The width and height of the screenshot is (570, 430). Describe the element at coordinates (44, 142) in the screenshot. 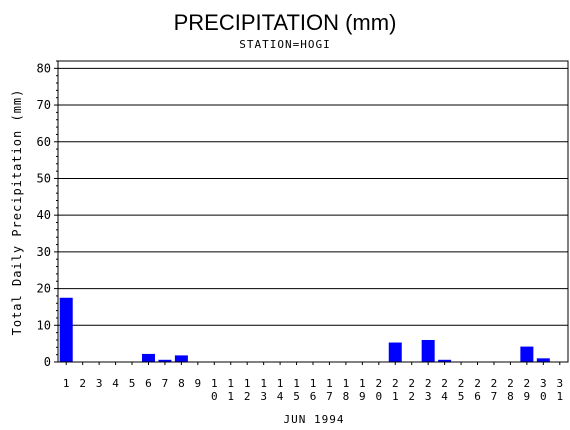

I see `y-tick-label: 60` at that location.